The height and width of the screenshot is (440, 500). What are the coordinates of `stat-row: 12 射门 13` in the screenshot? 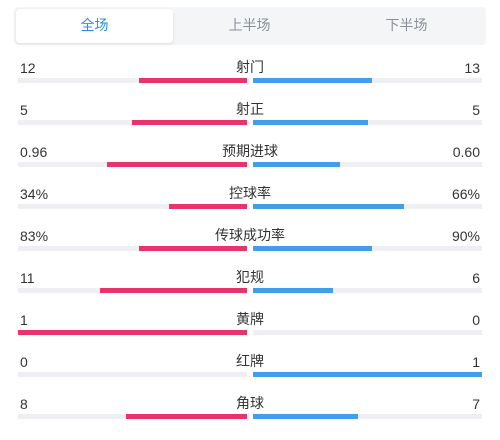 It's located at (250, 75).